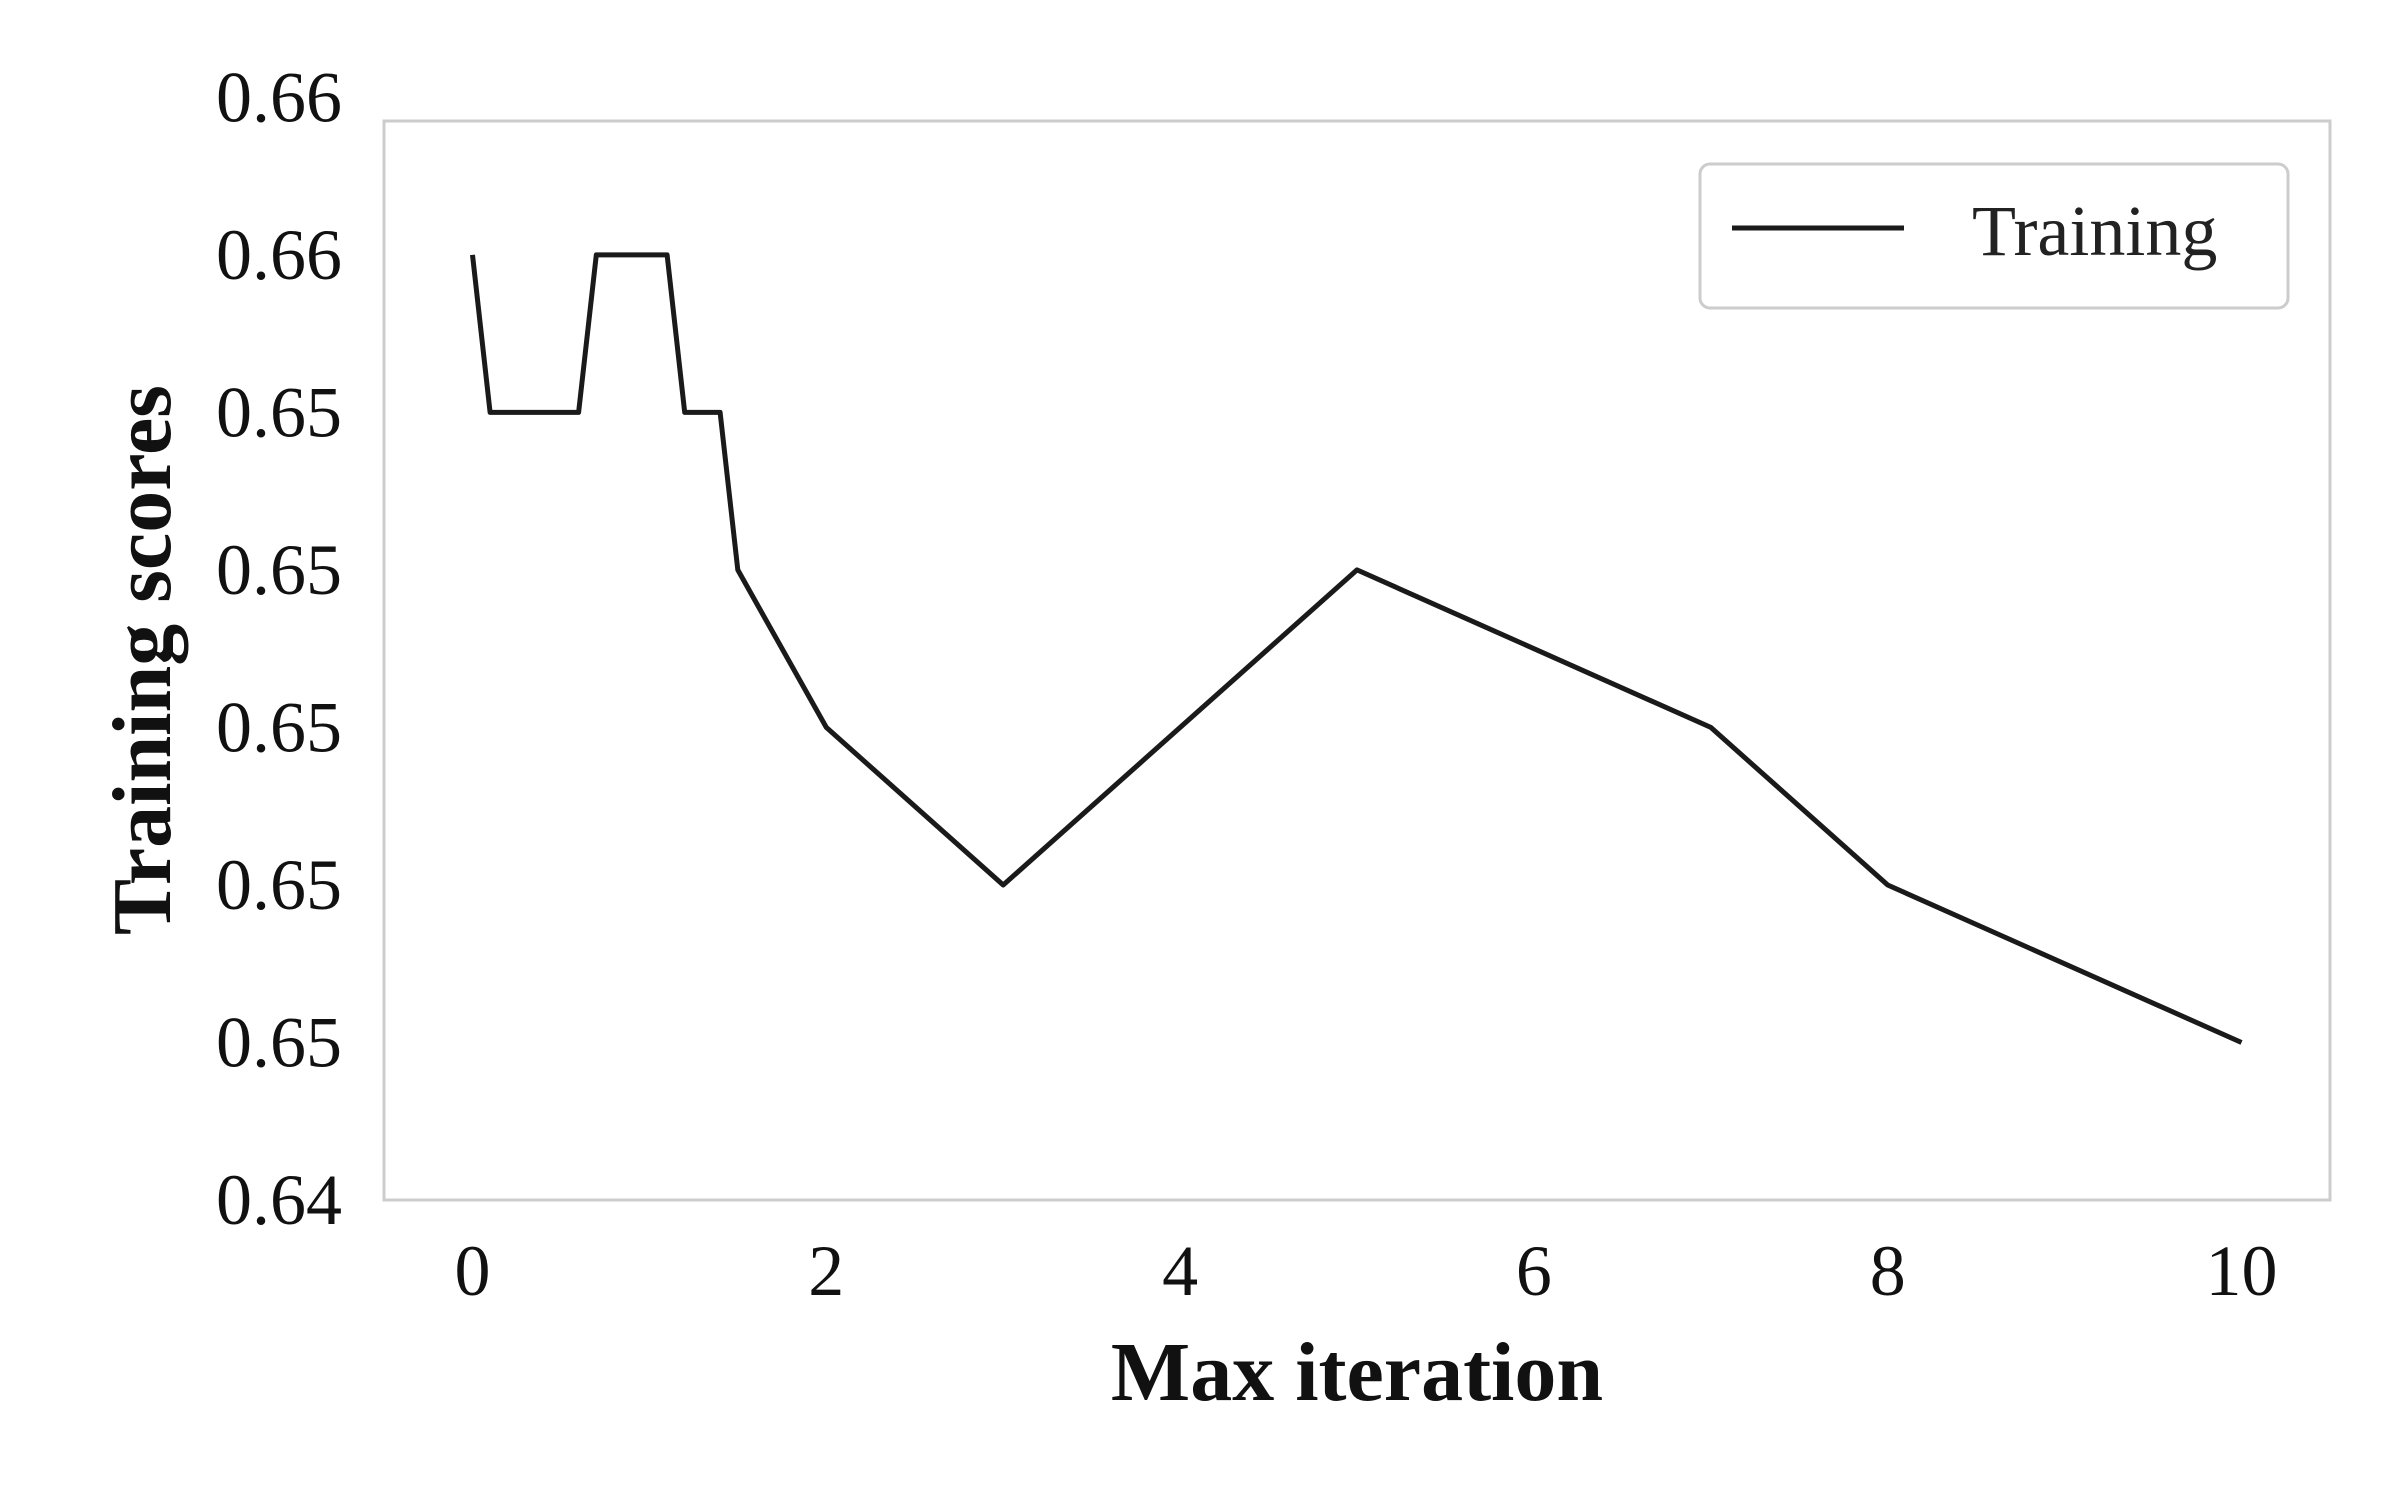 The width and height of the screenshot is (2400, 1500). I want to click on y-tick-label: 0.64, so click(279, 1200).